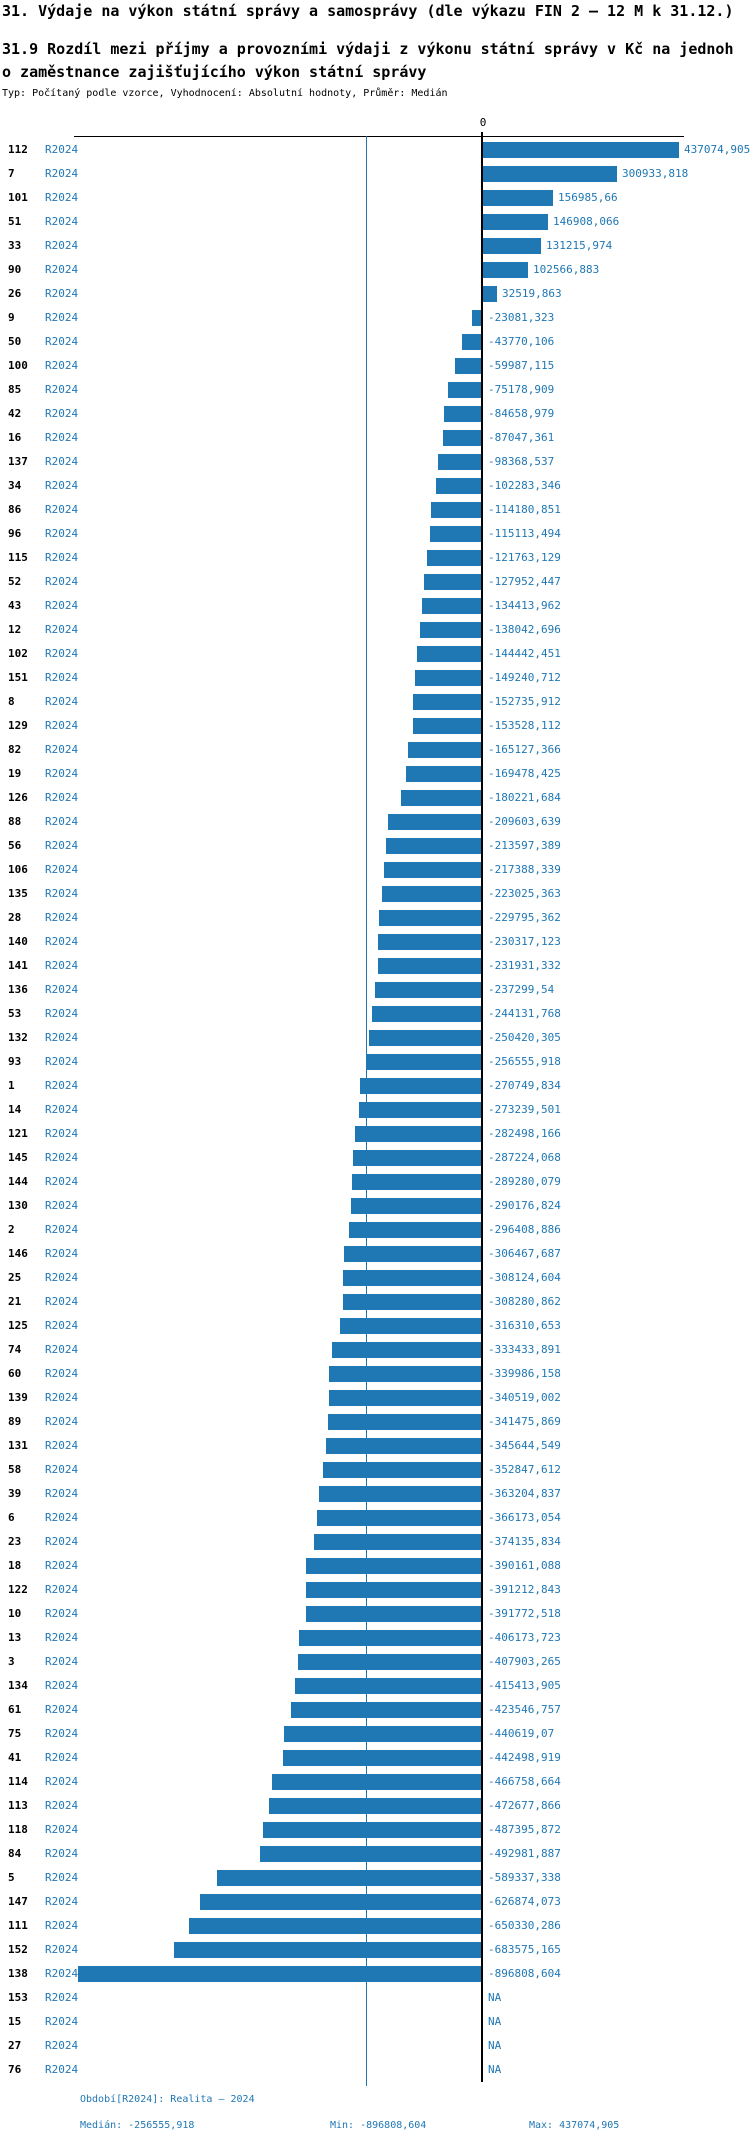  I want to click on bar-row: 26 R2024 32519,863, so click(375, 294).